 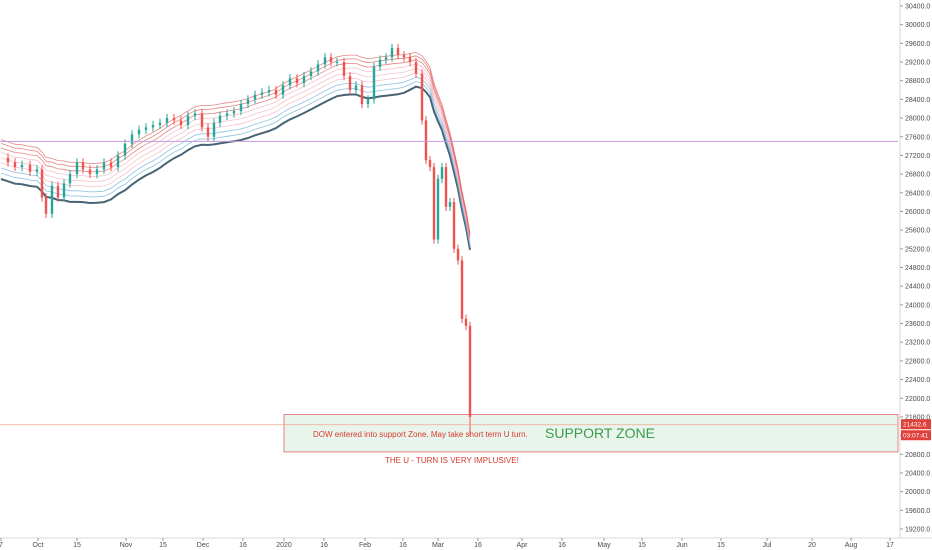 I want to click on y-tick-label: 22800.0, so click(x=917, y=361).